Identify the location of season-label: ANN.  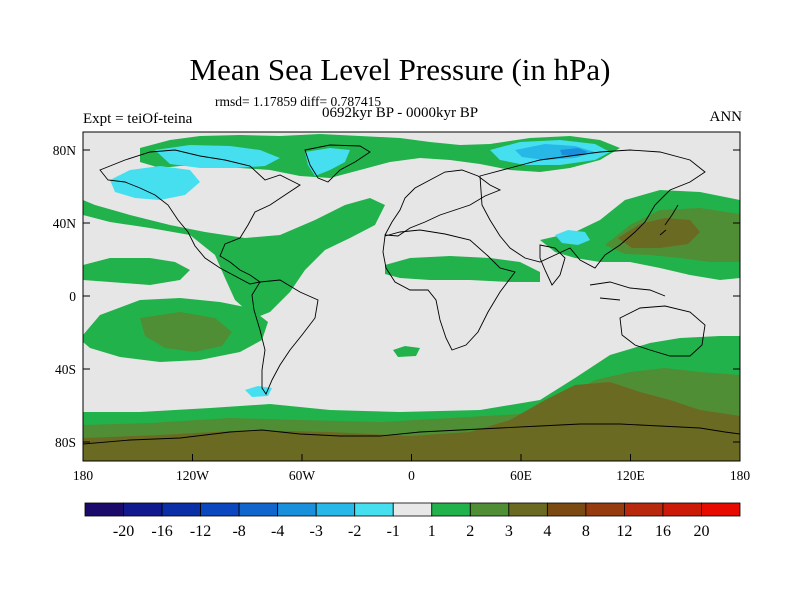
(726, 117).